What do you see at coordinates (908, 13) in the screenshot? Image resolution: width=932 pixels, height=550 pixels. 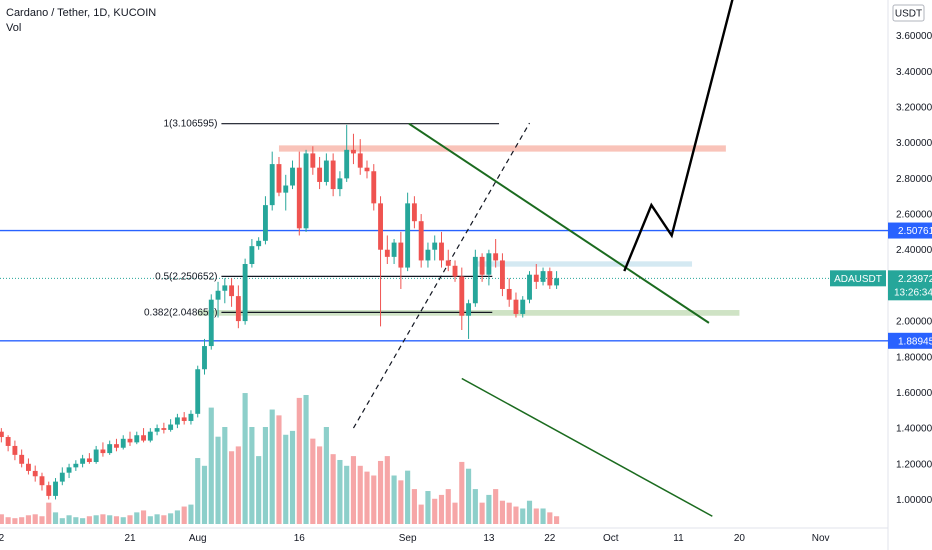 I see `currency-label-box` at bounding box center [908, 13].